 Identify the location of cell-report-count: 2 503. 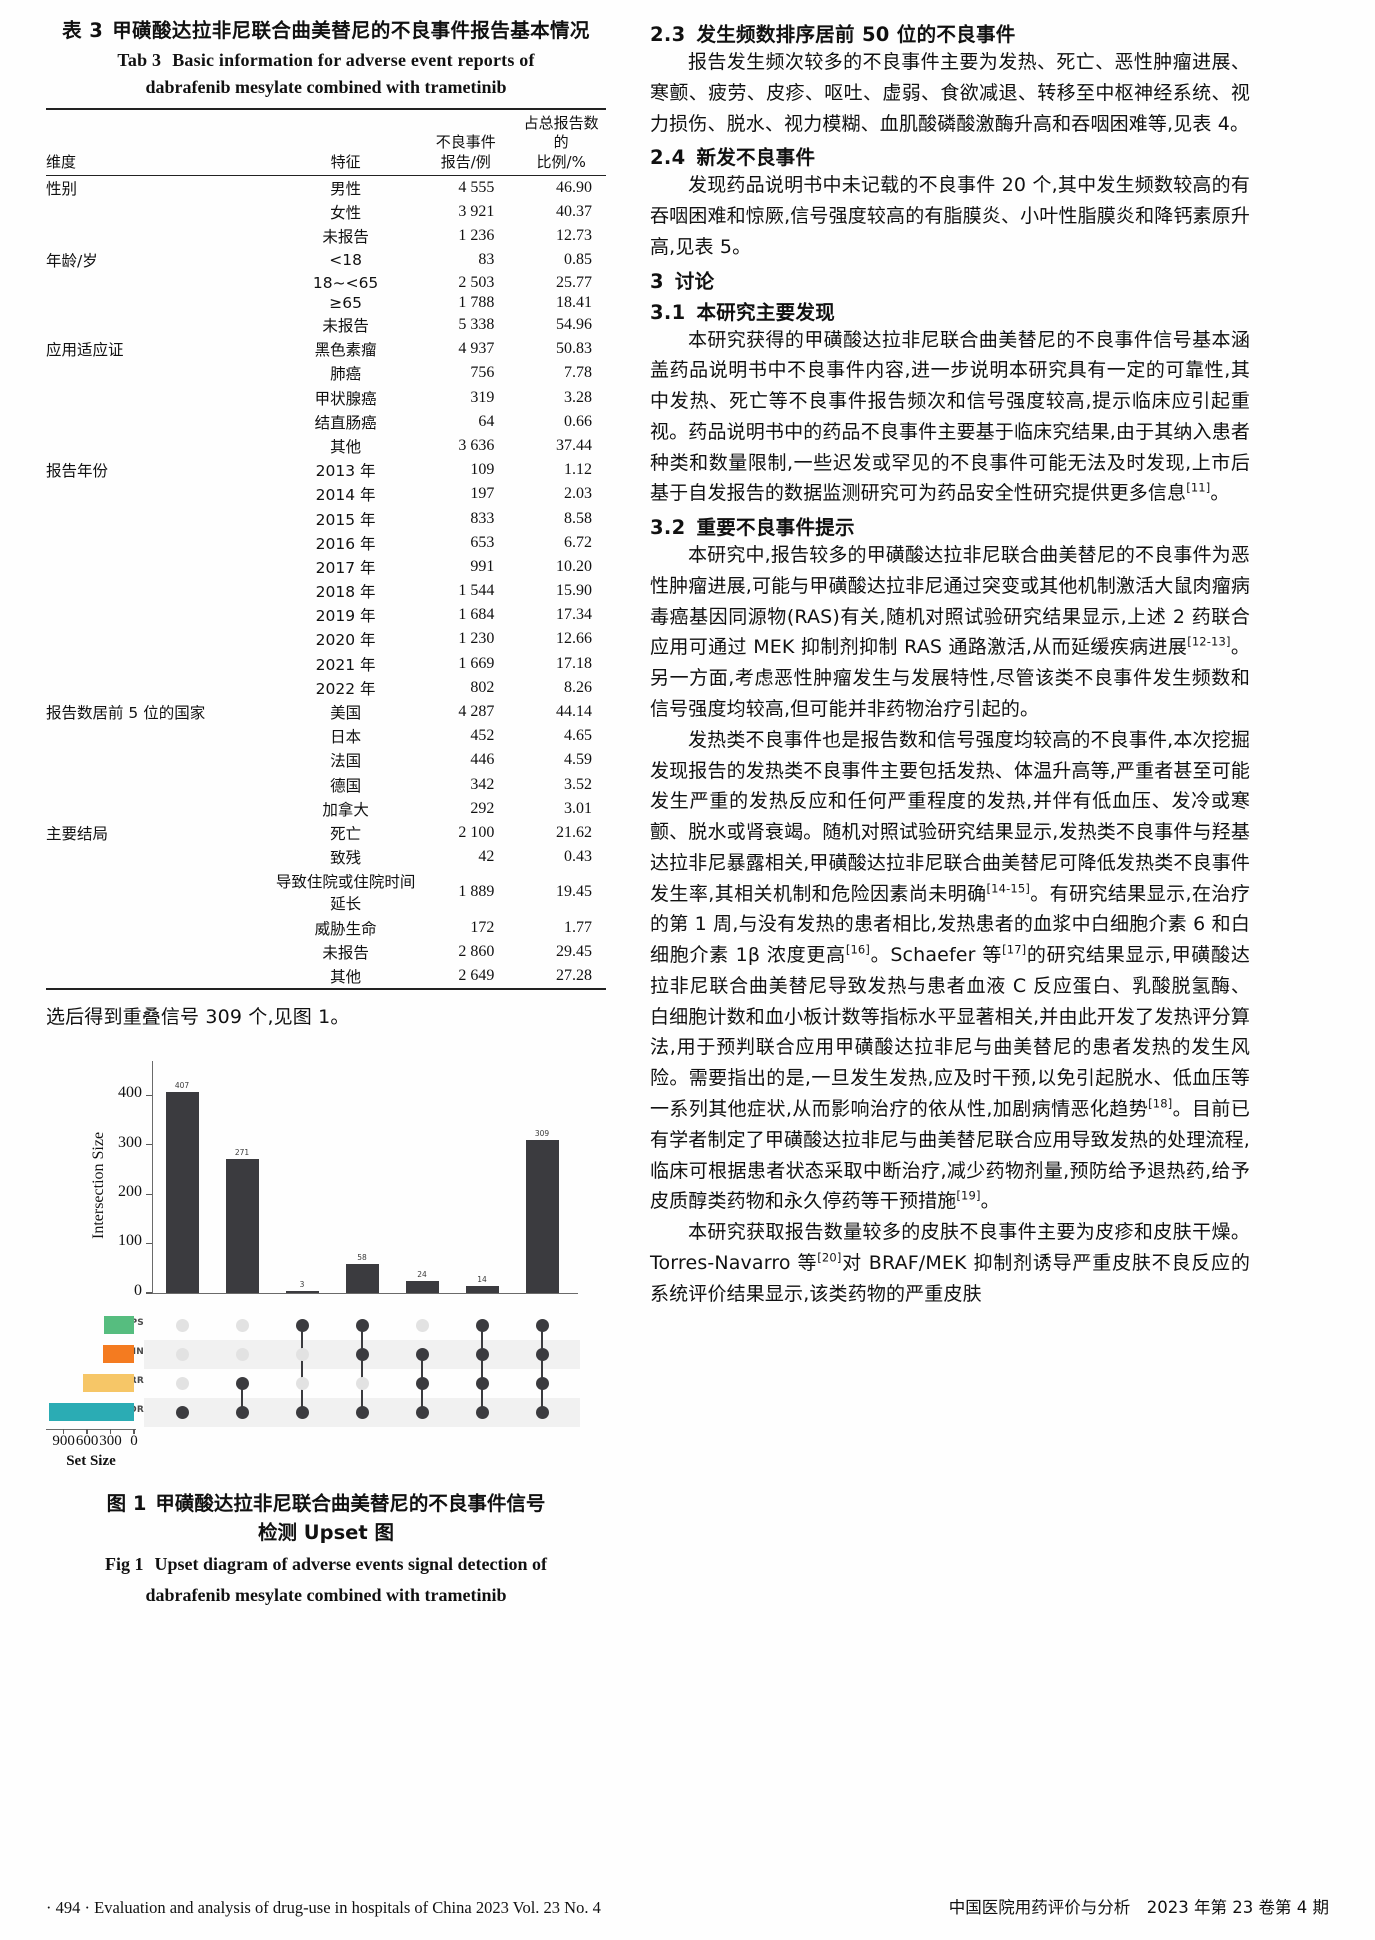
(476, 282).